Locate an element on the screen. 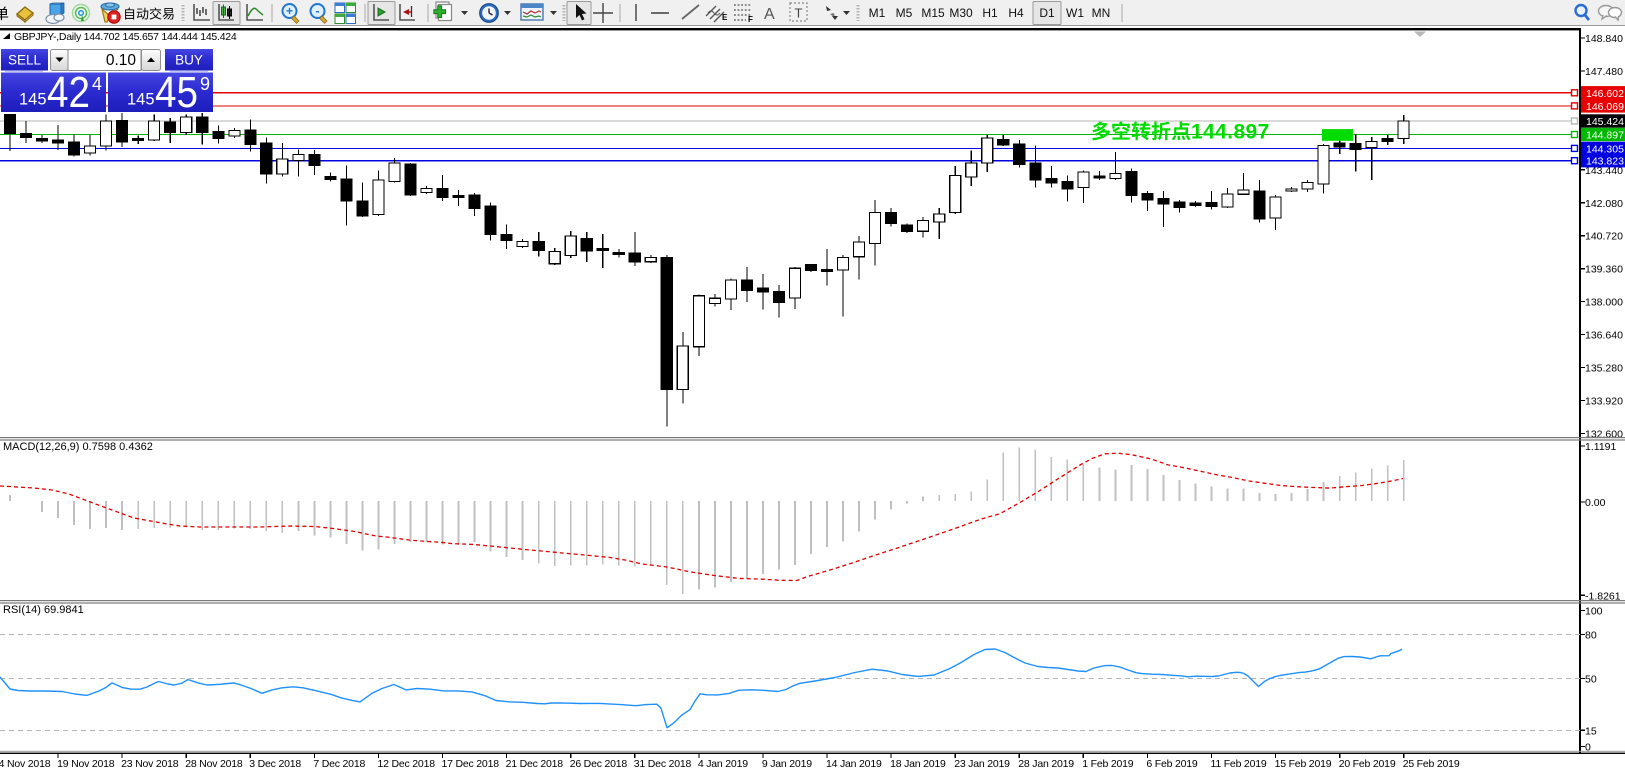 The image size is (1625, 772). svg-text: E is located at coordinates (725, 17).